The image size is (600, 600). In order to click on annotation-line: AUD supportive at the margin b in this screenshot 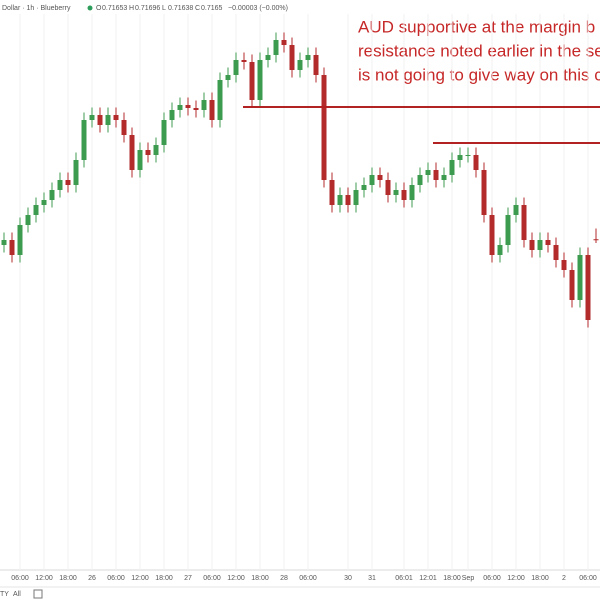, I will do `click(476, 26)`.